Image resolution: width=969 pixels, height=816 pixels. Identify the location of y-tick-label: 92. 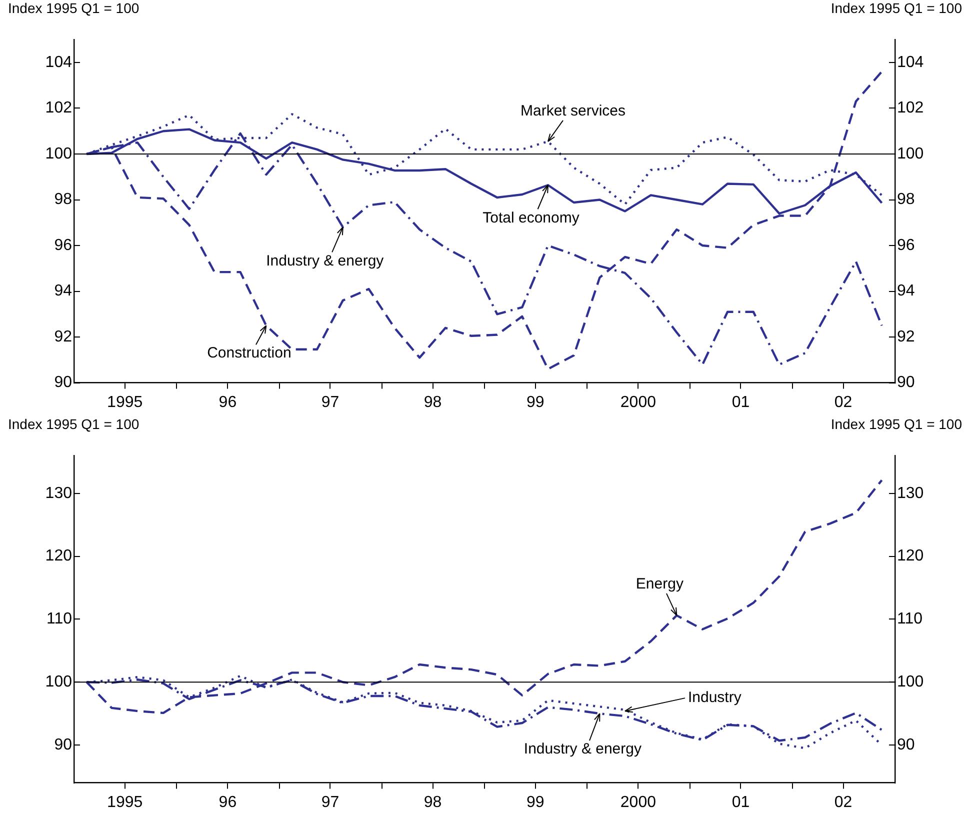
(63, 337).